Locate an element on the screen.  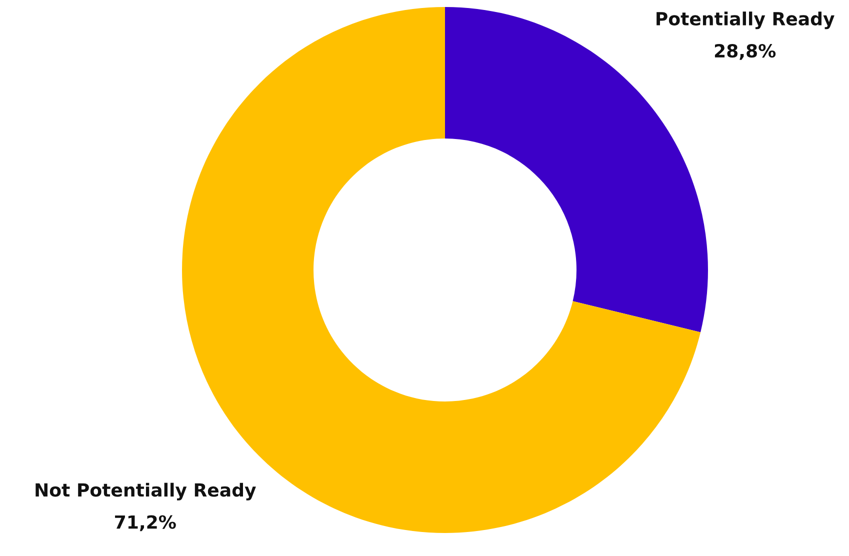
slice-label: Not Potentially Ready is located at coordinates (146, 491).